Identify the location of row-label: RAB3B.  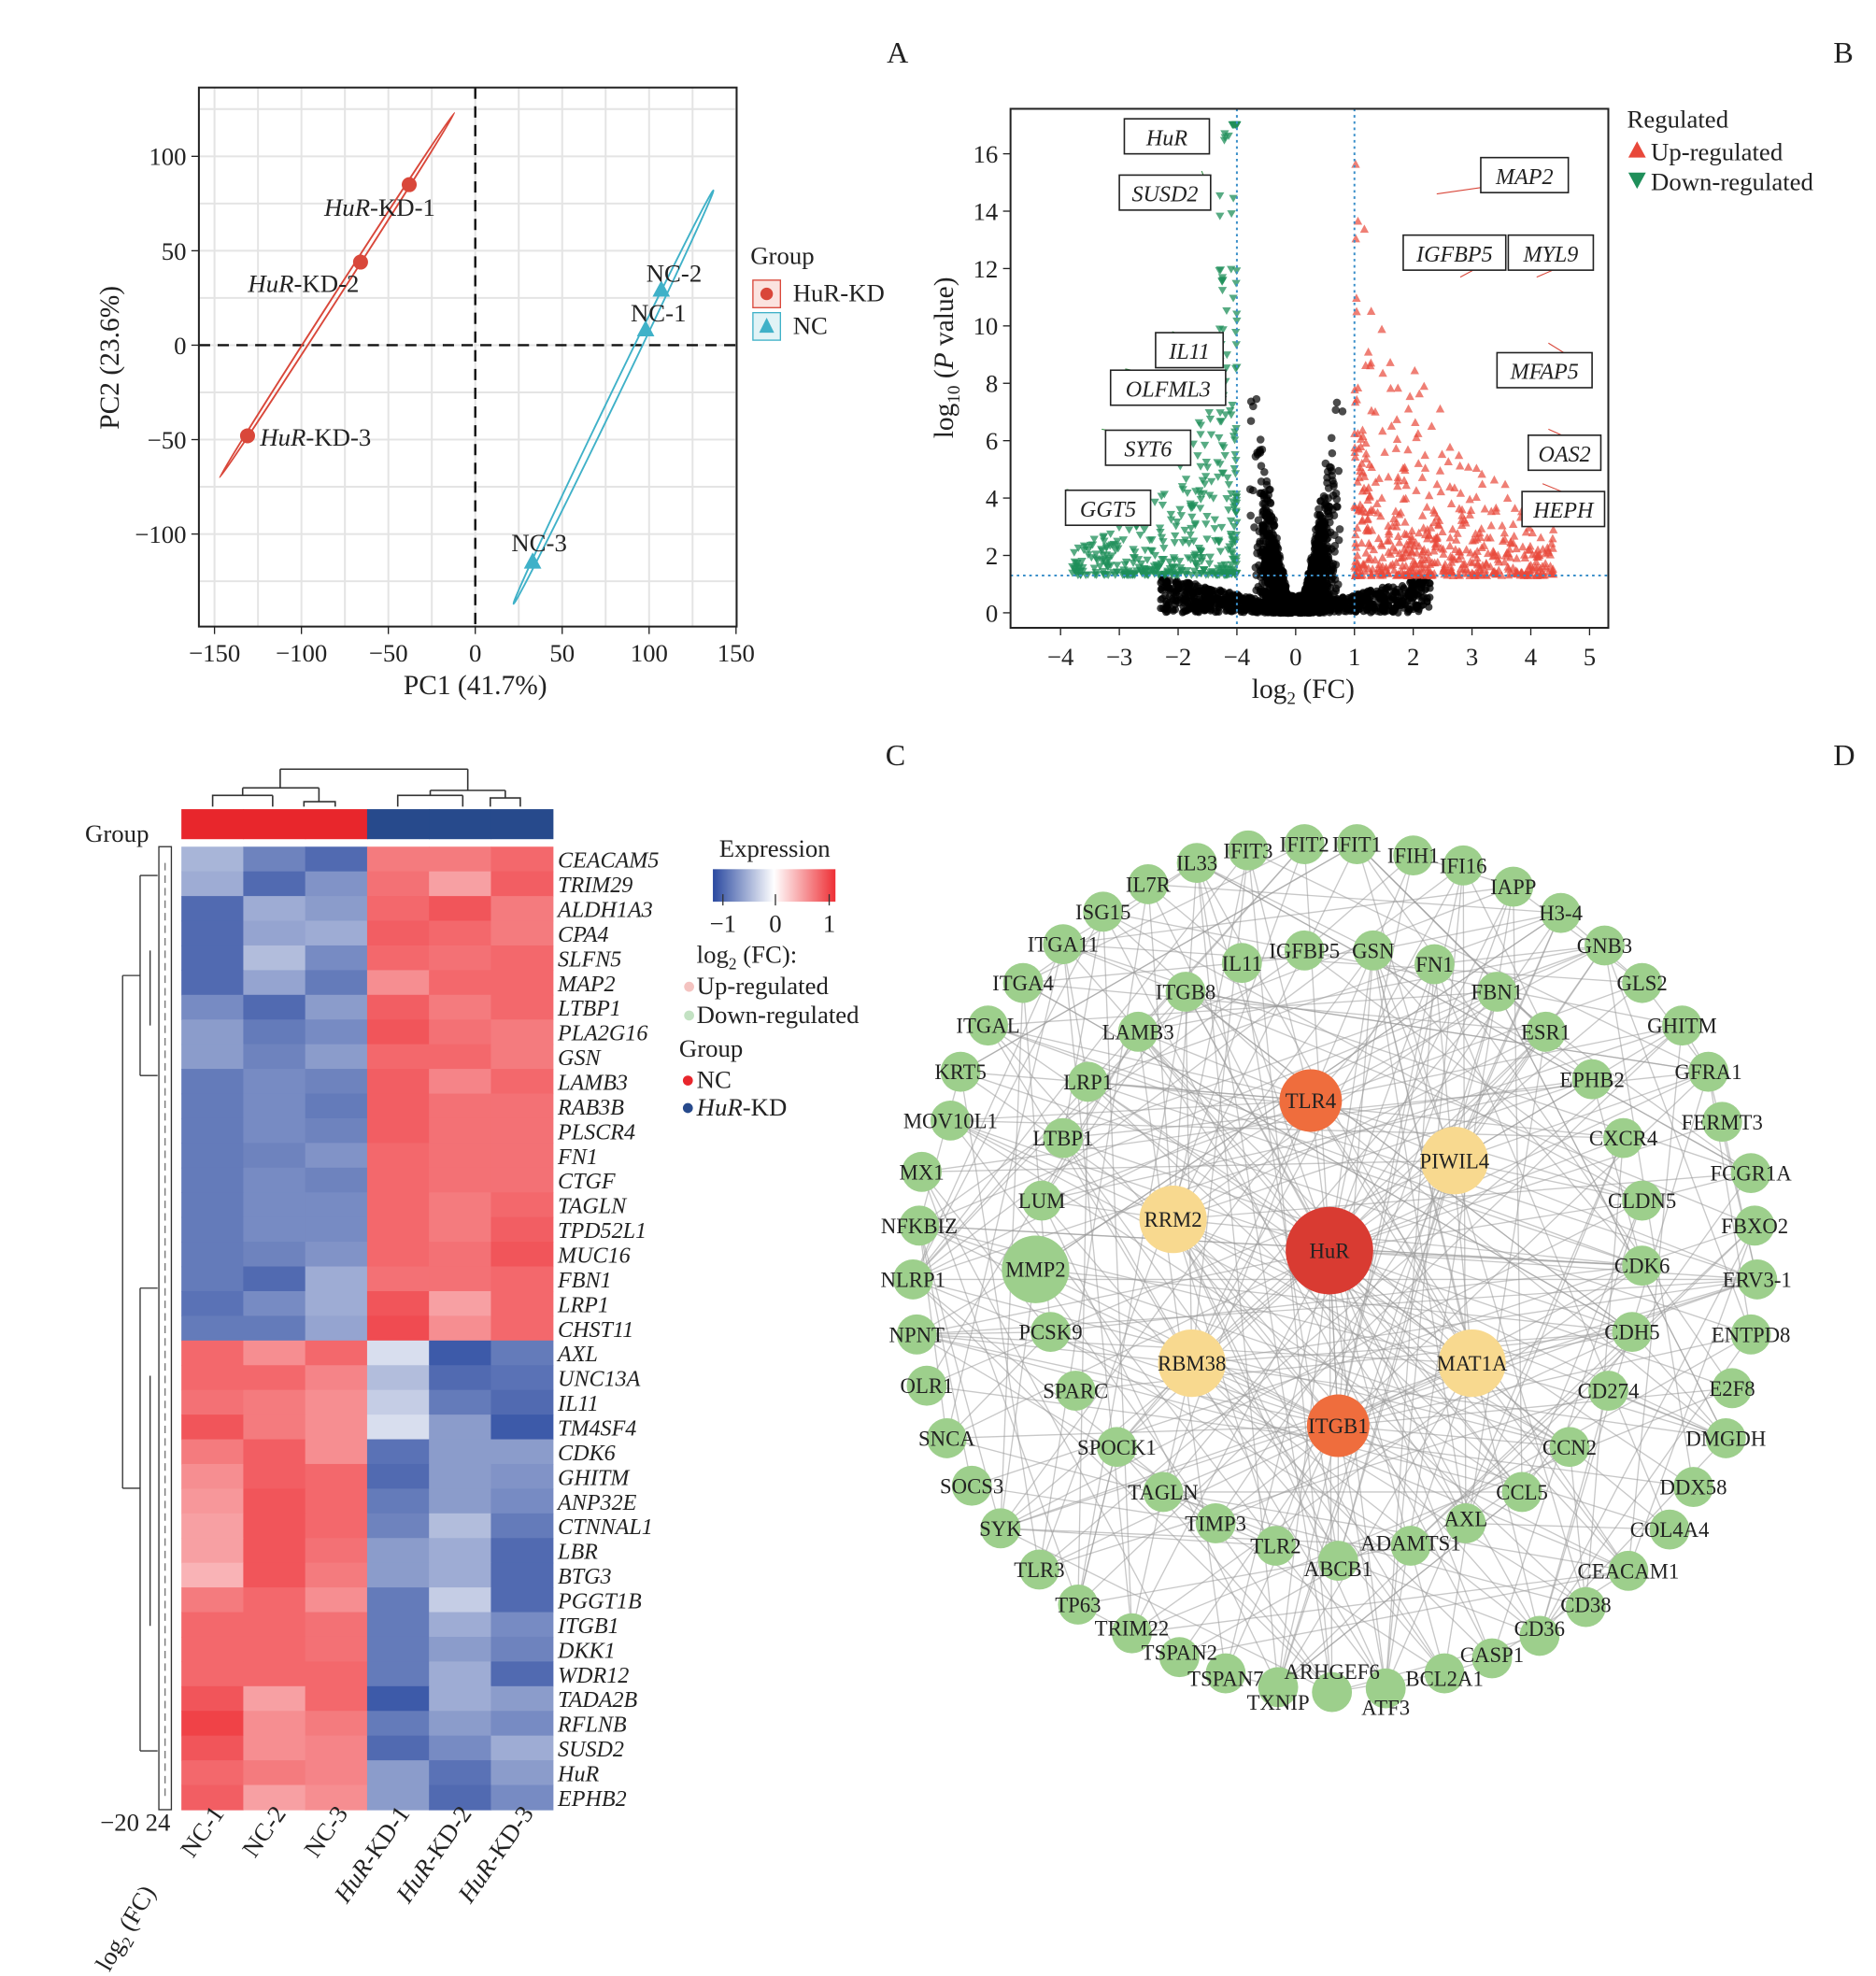
(591, 1108).